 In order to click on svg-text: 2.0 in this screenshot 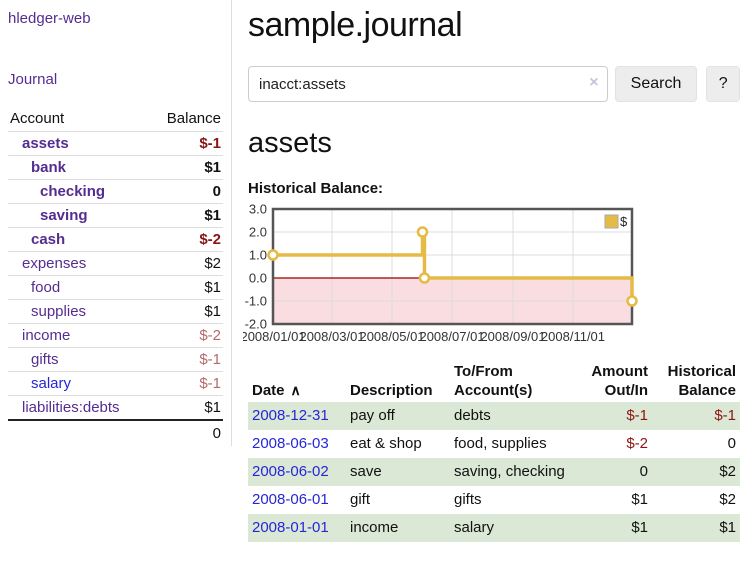, I will do `click(258, 232)`.